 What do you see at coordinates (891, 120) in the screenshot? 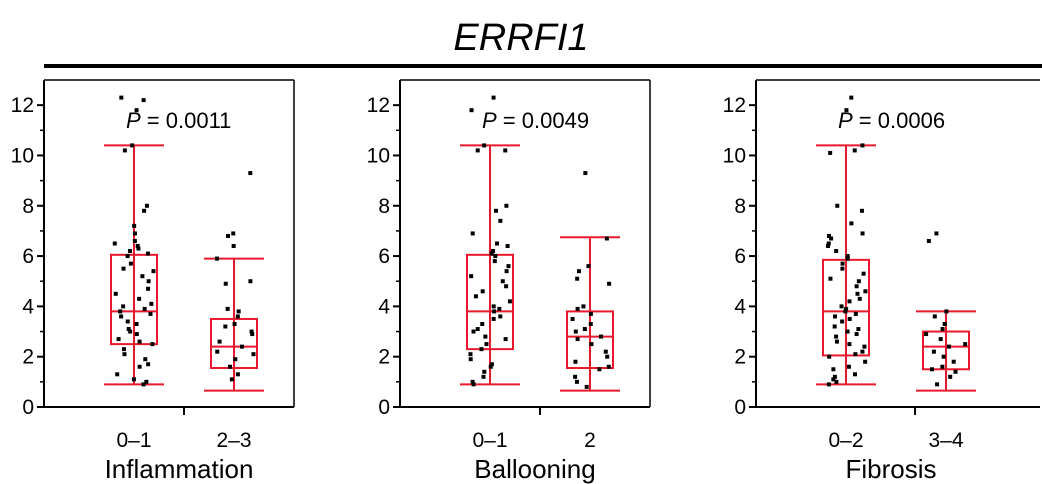
I see `p-value-label: P = 0.0006` at bounding box center [891, 120].